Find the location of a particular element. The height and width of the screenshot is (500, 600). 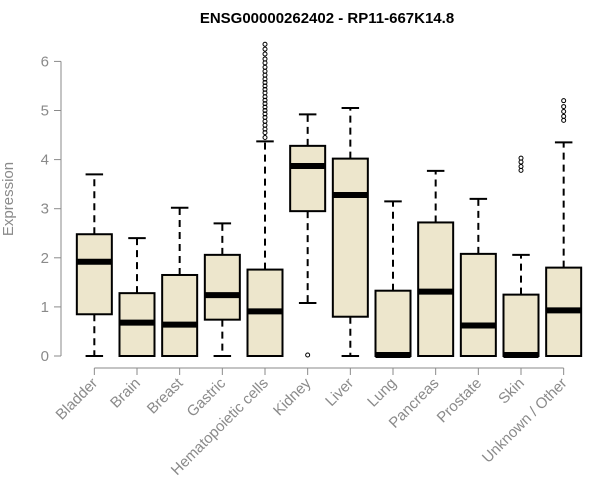

x-tick-label: Bladder is located at coordinates (77, 399).